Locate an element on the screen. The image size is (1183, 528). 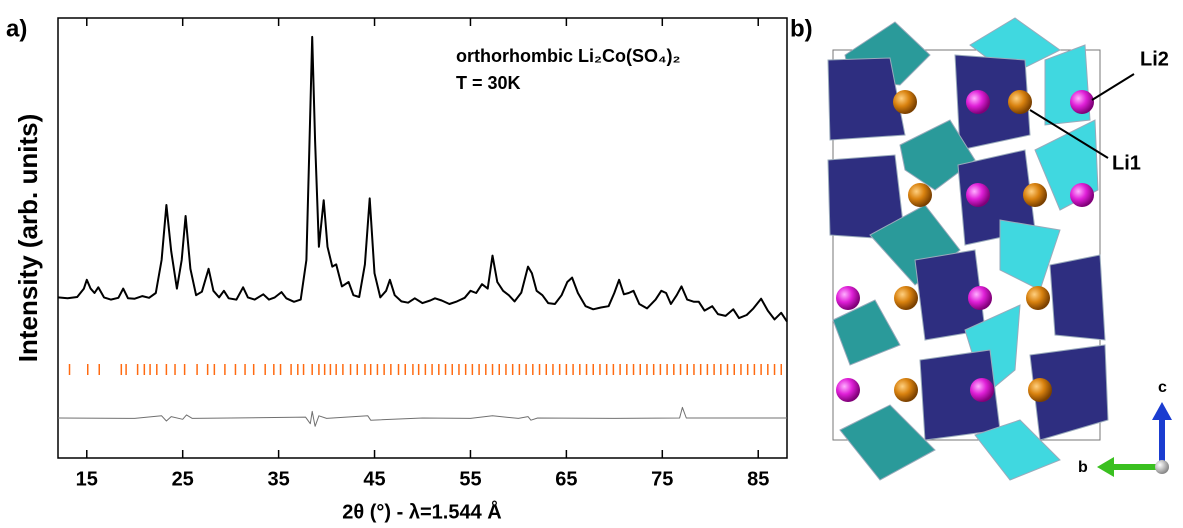
x-tick-label: 25 is located at coordinates (183, 479).